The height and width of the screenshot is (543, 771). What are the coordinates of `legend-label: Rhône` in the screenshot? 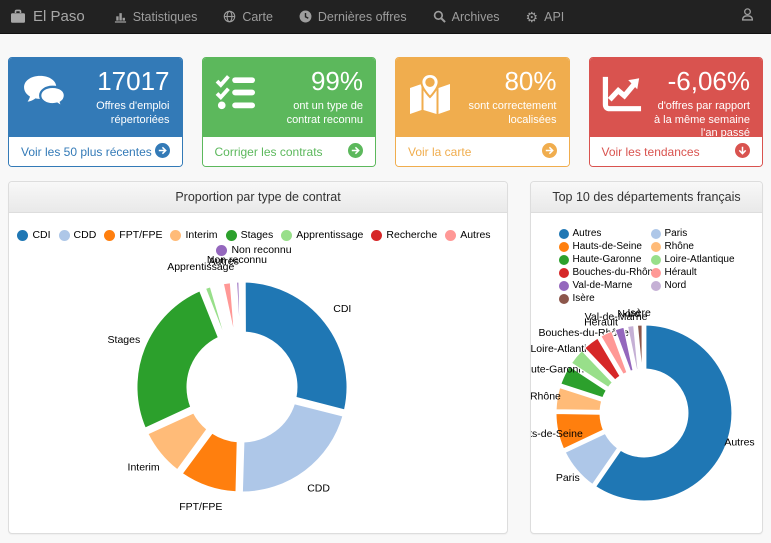 It's located at (679, 246).